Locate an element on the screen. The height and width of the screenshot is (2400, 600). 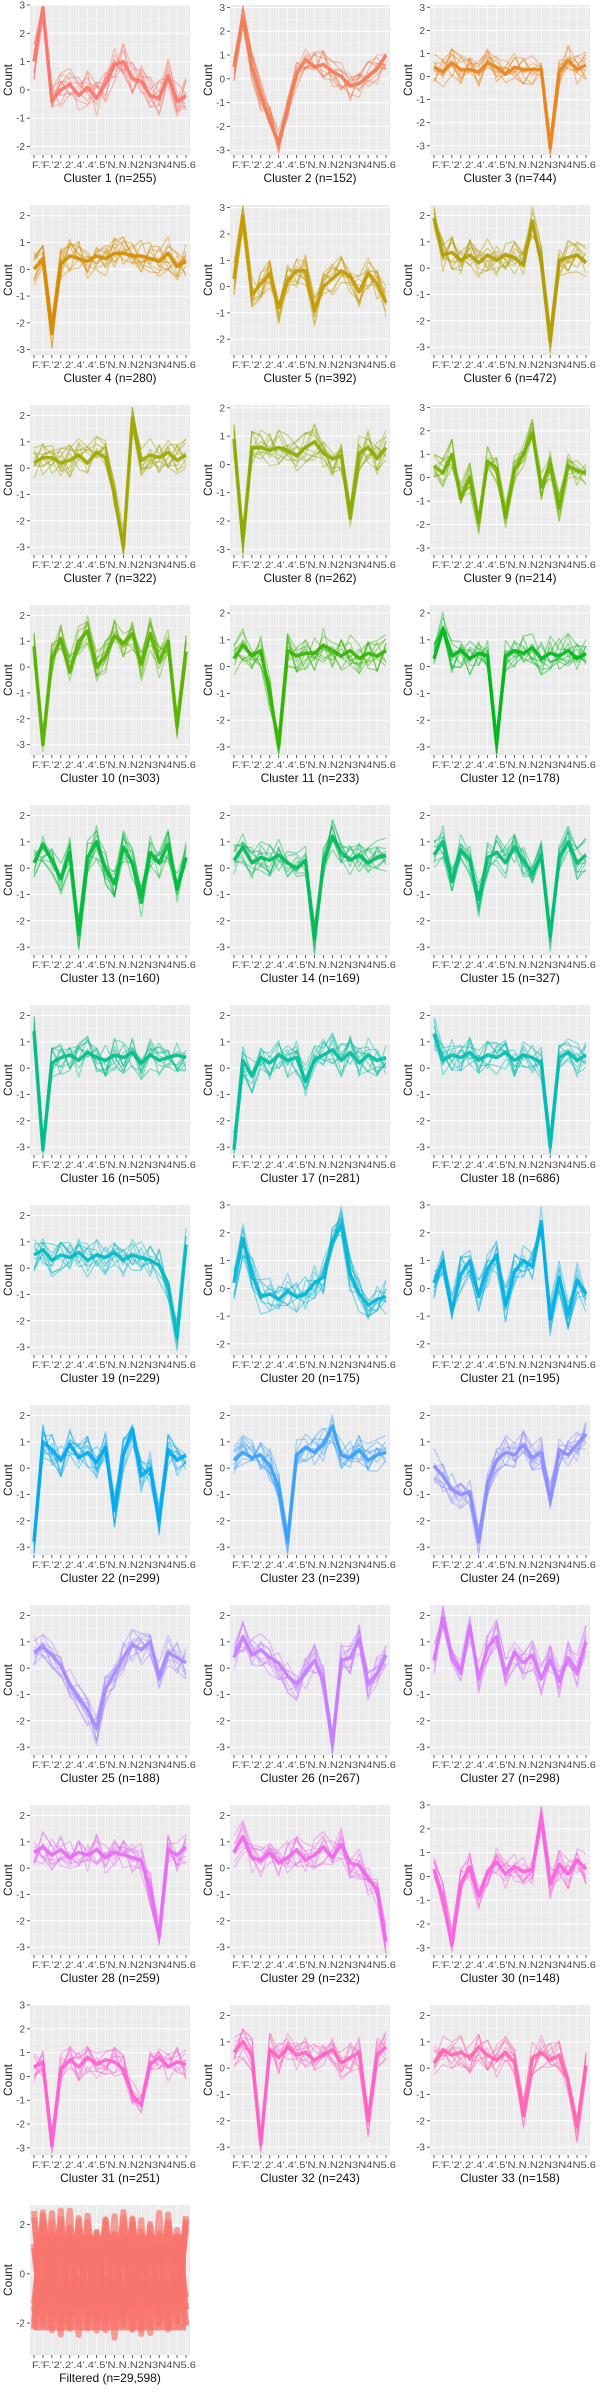
panel-caption: Cluster 25 (n=188) is located at coordinates (110, 1778).